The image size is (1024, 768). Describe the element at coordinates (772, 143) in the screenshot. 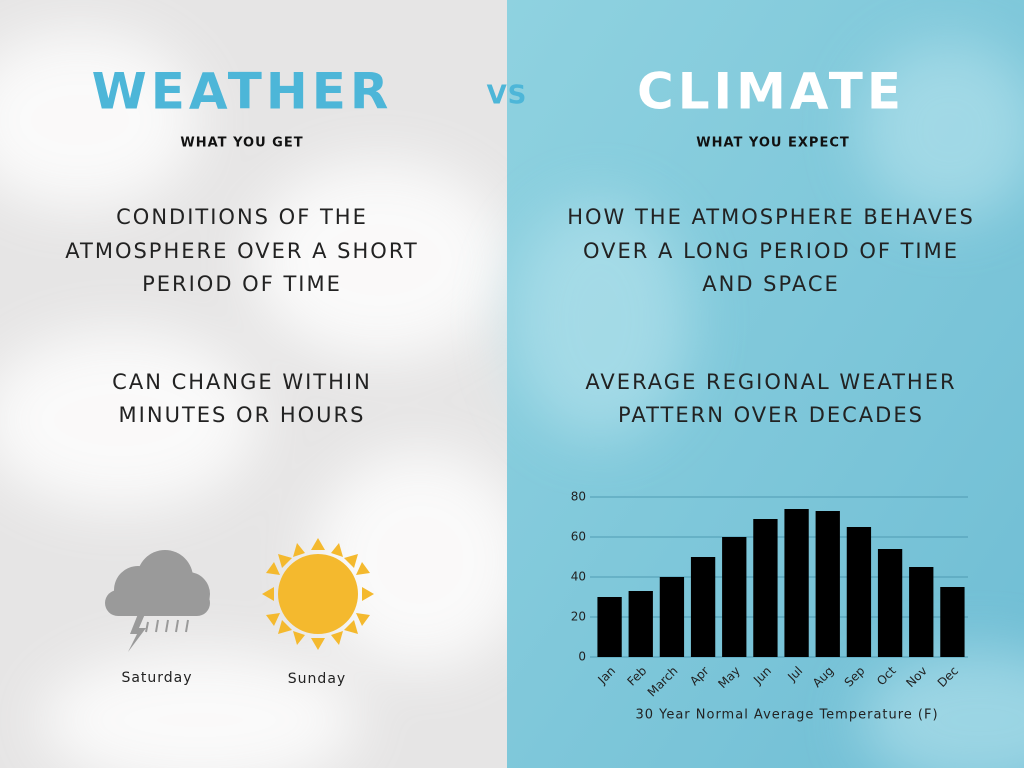

I see `right-subtitle: WHAT YOU EXPECT` at that location.